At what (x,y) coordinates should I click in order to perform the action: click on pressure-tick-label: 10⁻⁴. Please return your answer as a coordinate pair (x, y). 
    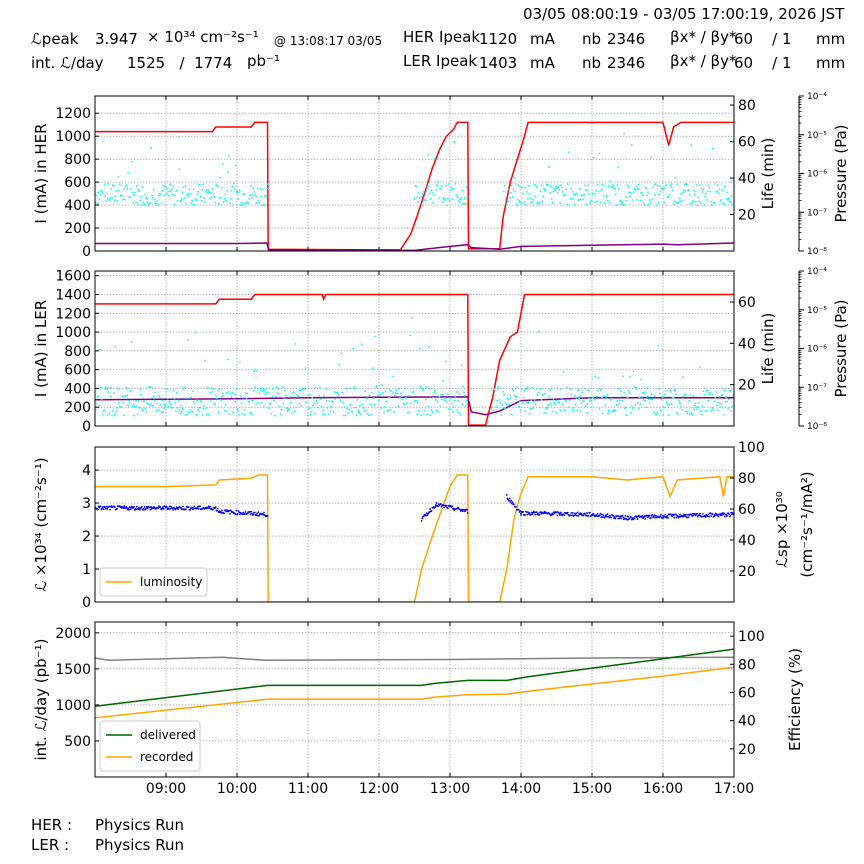
    Looking at the image, I should click on (817, 272).